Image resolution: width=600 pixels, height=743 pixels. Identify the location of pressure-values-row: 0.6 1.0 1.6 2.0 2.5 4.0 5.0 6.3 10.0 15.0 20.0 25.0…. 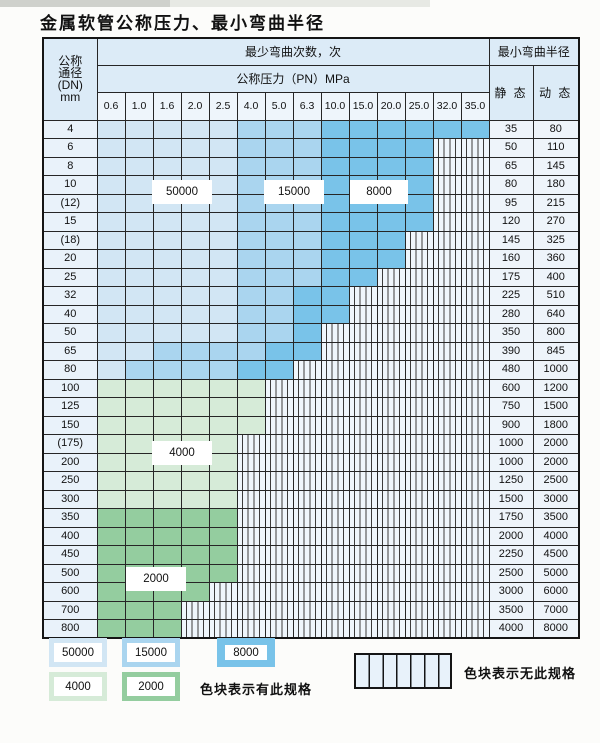
(311, 106).